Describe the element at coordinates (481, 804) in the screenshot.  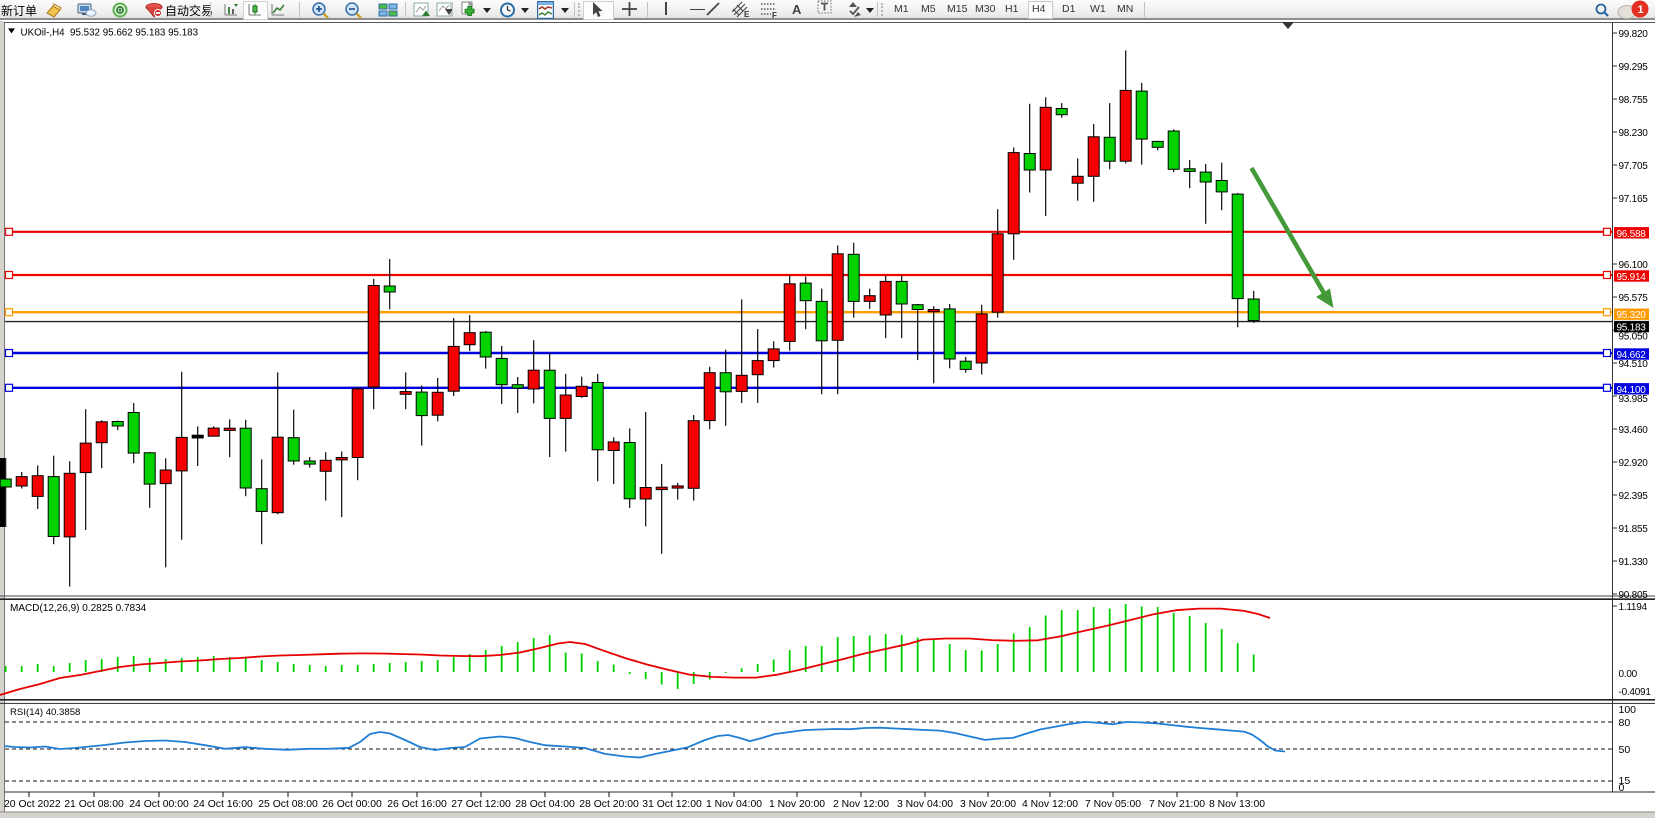
I see `svg-text: 27 Oct 12:00` at that location.